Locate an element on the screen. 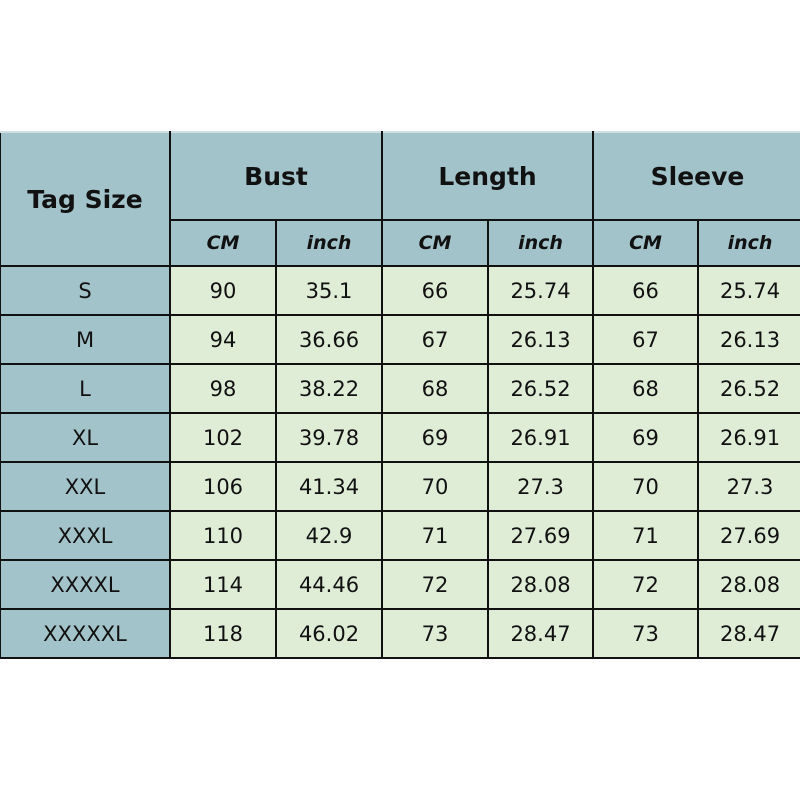 This screenshot has height=800, width=800. sleeve-header: Sleeve is located at coordinates (696, 176).